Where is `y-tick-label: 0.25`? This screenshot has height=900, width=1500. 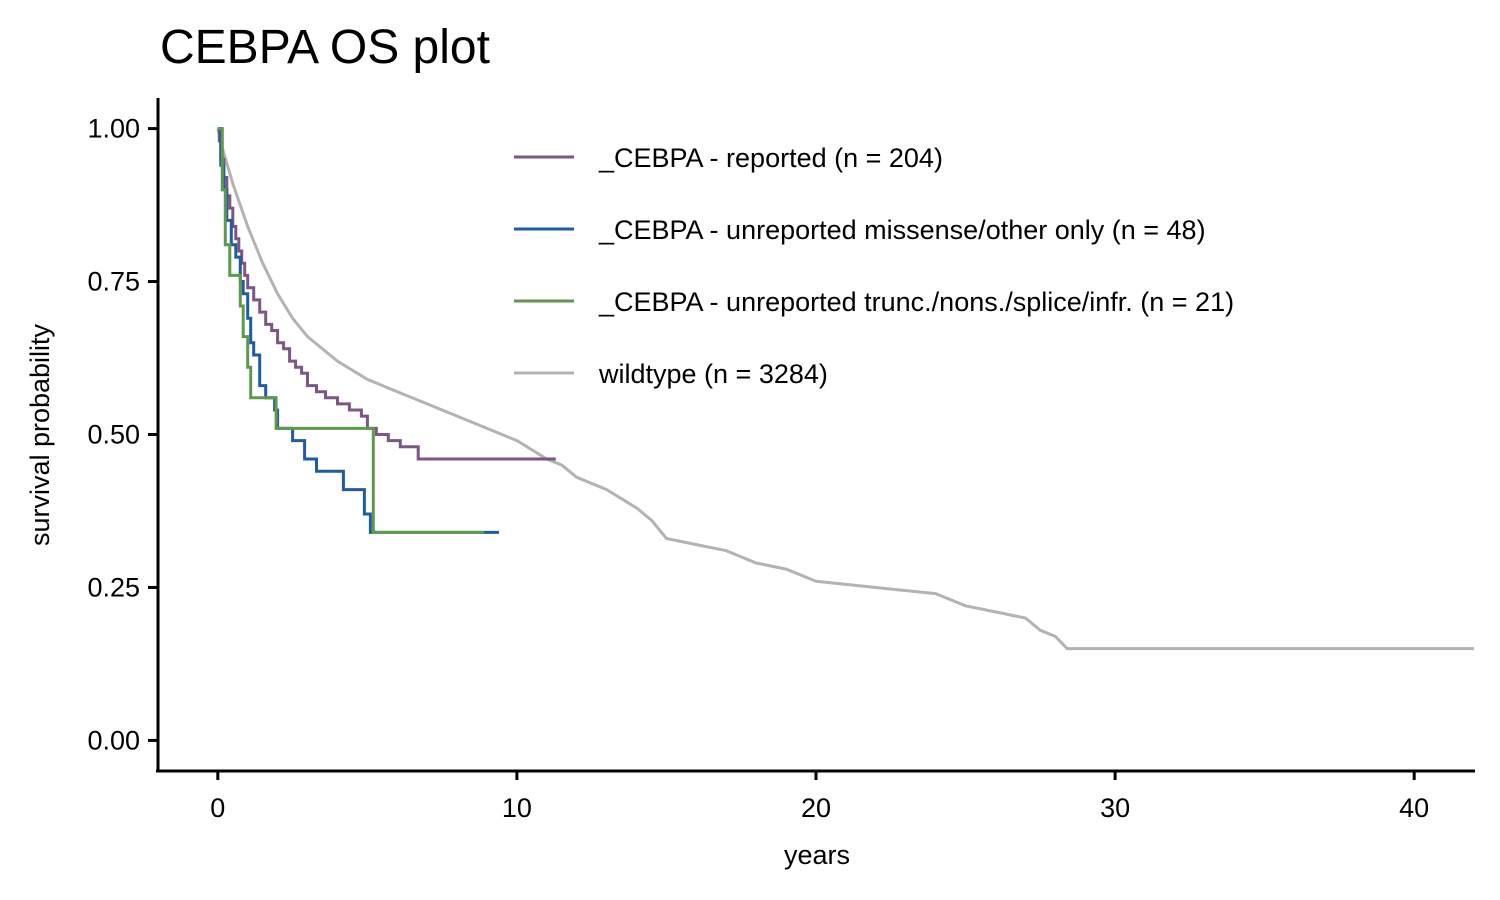
y-tick-label: 0.25 is located at coordinates (113, 587).